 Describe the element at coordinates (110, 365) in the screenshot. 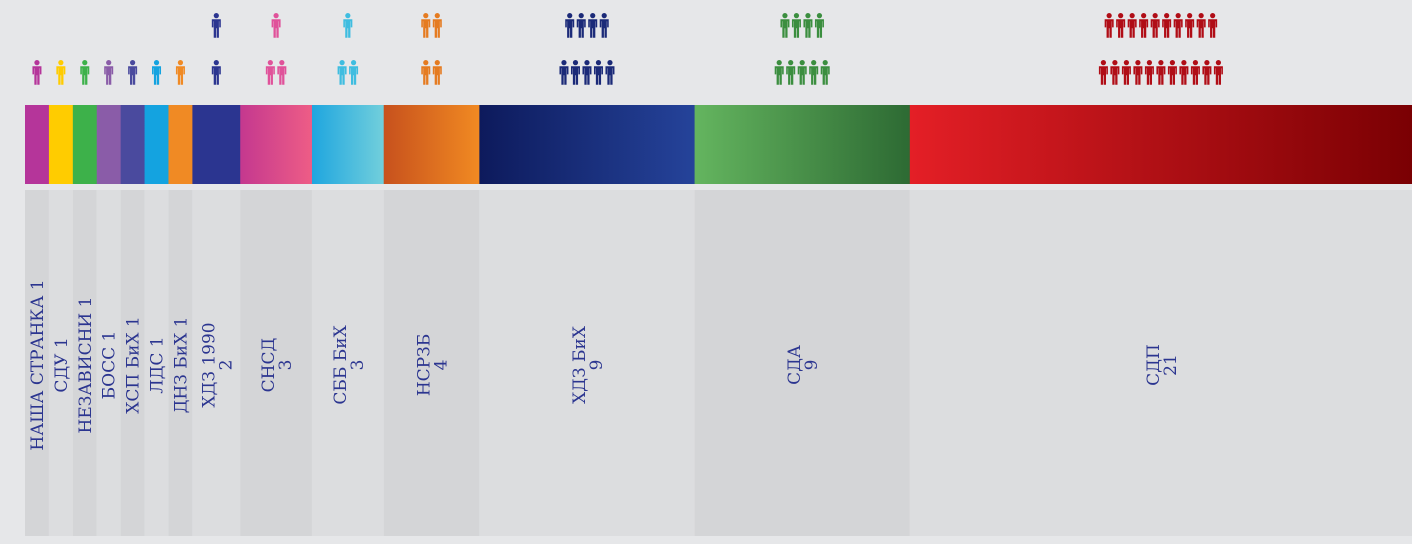

I see `party-label-босс: БОСС 1` at that location.